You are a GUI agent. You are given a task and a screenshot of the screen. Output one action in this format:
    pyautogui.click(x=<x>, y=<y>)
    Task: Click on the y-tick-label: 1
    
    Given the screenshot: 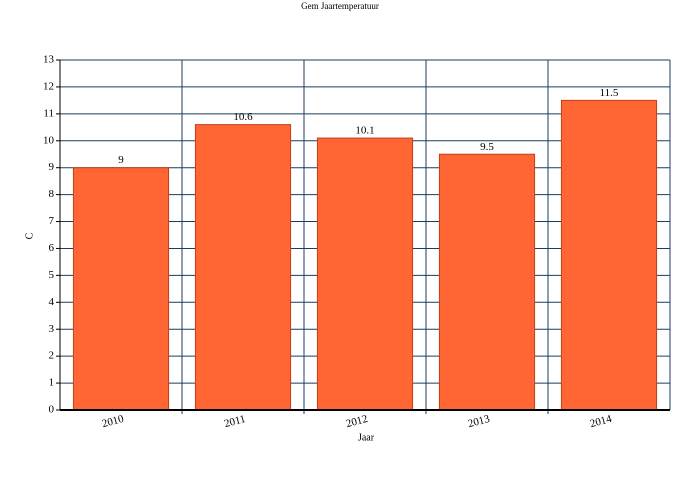 What is the action you would take?
    pyautogui.click(x=52, y=383)
    